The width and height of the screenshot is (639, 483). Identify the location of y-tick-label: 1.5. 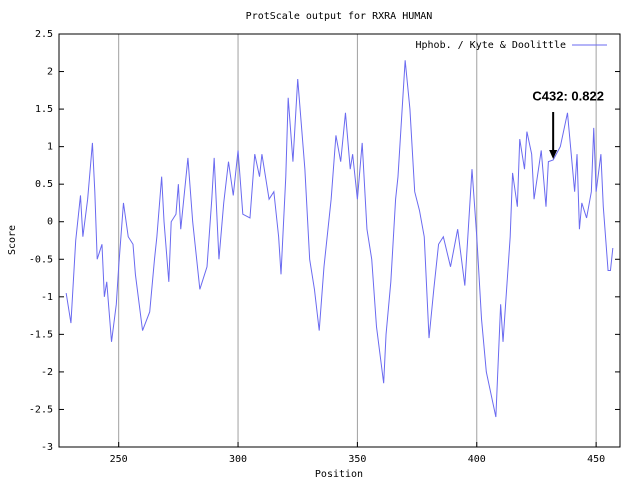
(44, 109).